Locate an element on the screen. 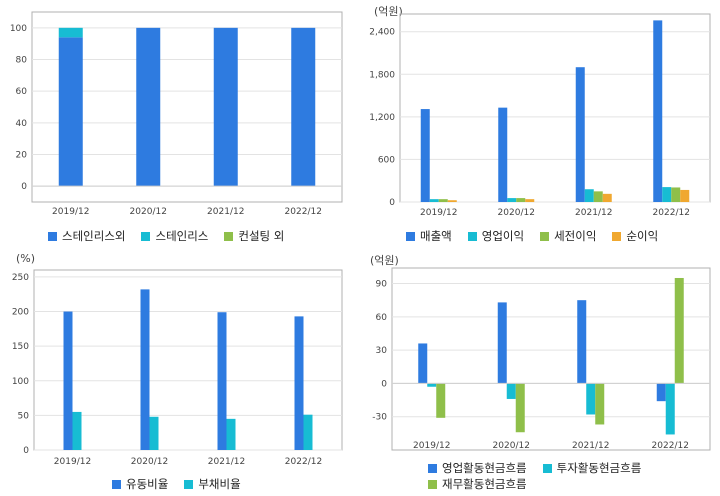 Image resolution: width=720 pixels, height=496 pixels. legend-item: 스테인리스 is located at coordinates (174, 236).